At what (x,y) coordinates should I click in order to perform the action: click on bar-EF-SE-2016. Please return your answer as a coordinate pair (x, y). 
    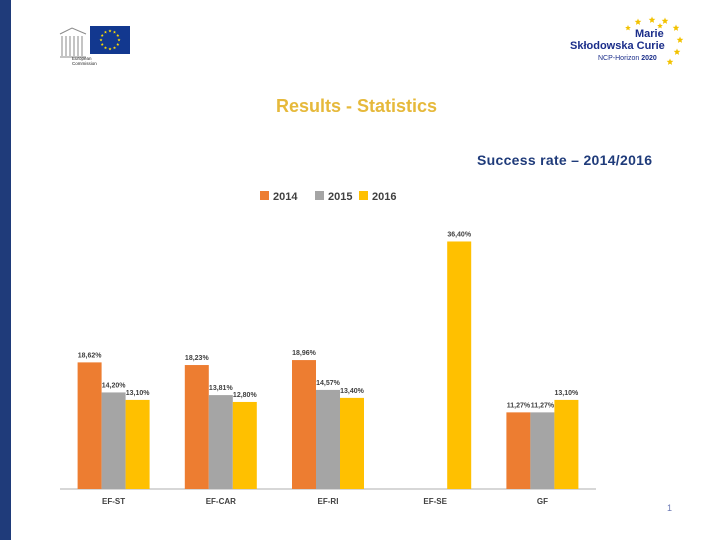
    Looking at the image, I should click on (459, 365).